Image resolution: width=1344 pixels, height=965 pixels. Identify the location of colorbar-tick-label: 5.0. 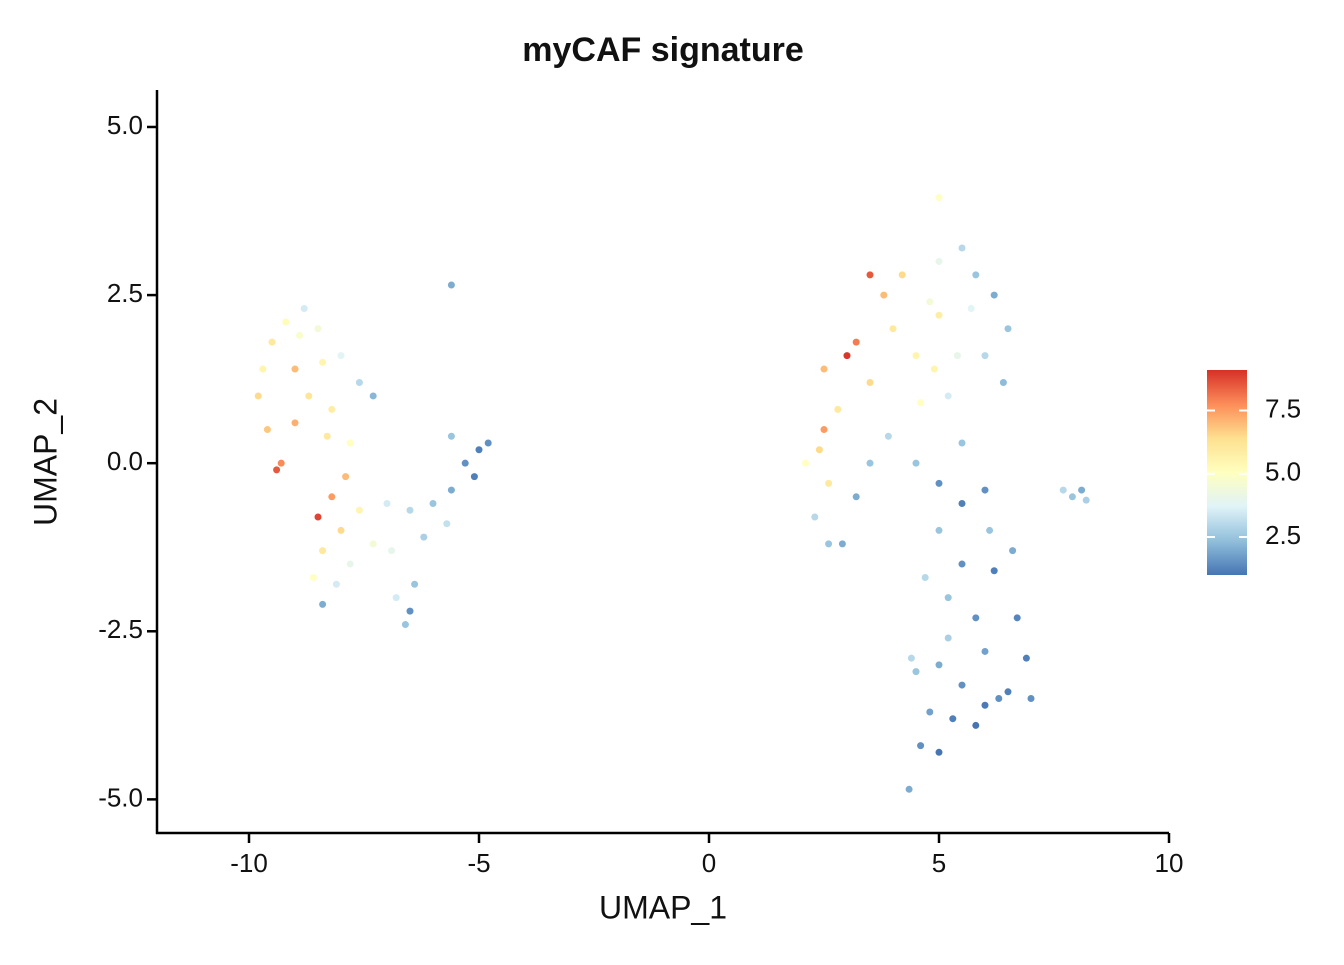
(1283, 472).